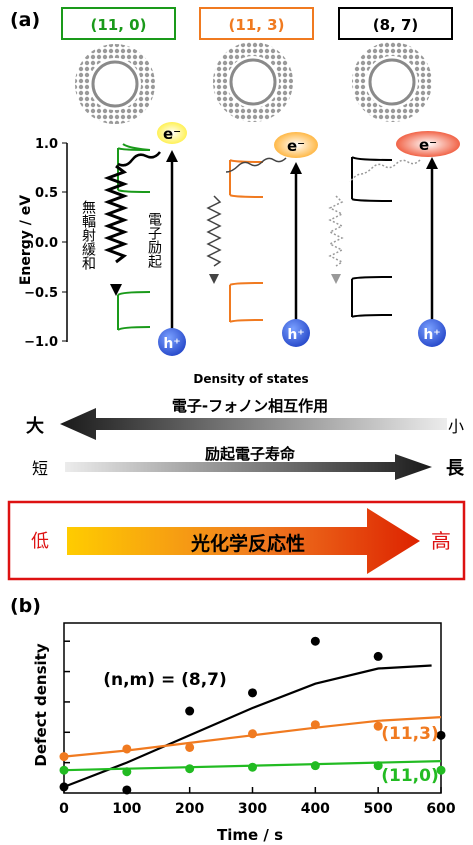 This screenshot has width=473, height=845. Describe the element at coordinates (315, 809) in the screenshot. I see `x-tick-label: 400` at that location.